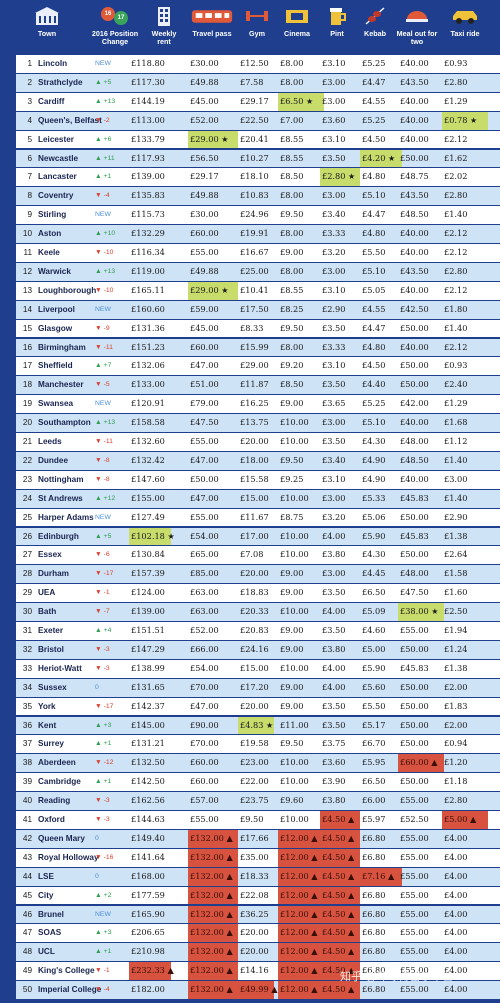 The image size is (500, 1003). I want to click on town-name: Royal Holloway, so click(68, 857).